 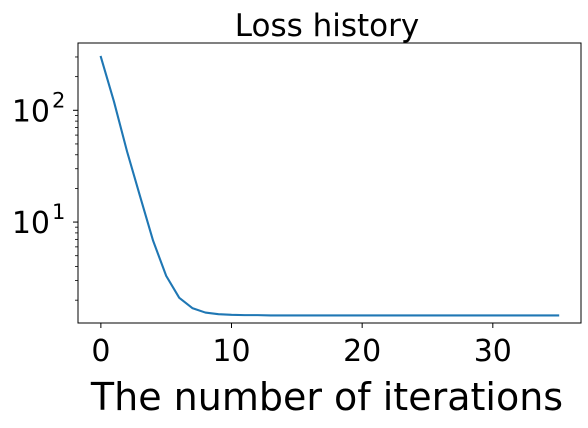 I want to click on x-axis-label: The number of iterations, so click(x=326, y=397).